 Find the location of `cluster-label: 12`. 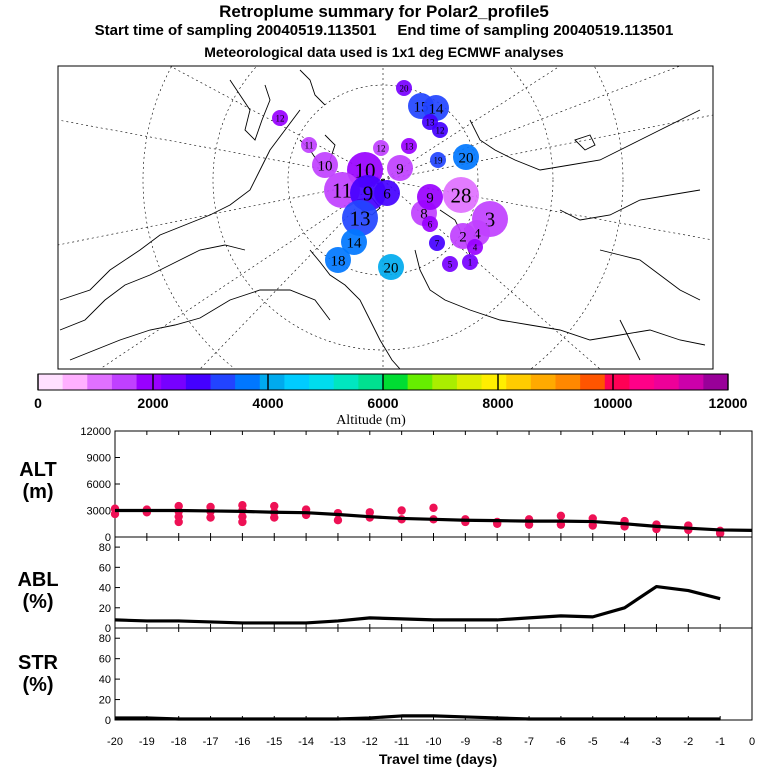

cluster-label: 12 is located at coordinates (381, 148).